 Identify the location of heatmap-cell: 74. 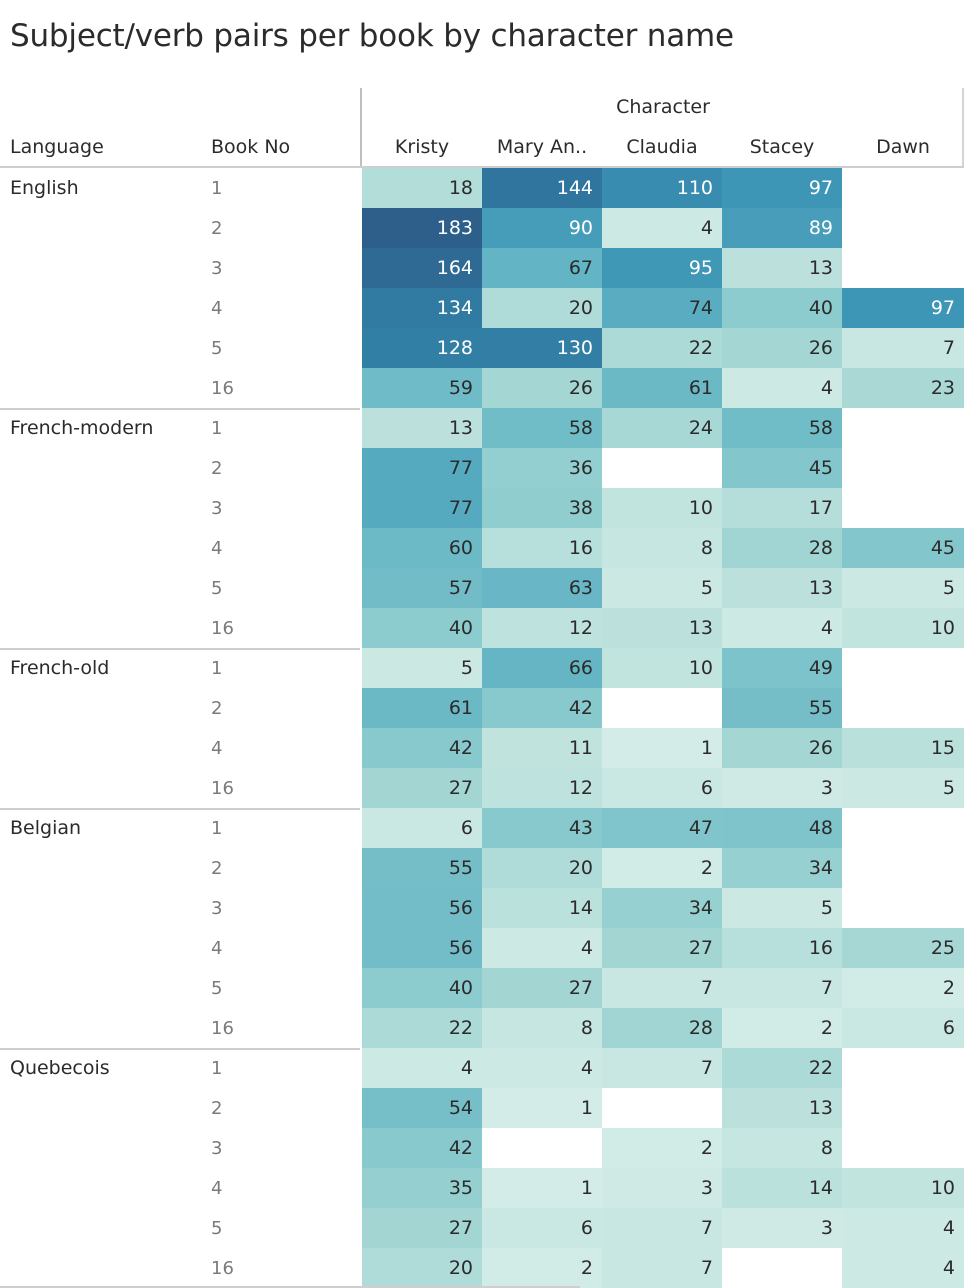
(662, 308).